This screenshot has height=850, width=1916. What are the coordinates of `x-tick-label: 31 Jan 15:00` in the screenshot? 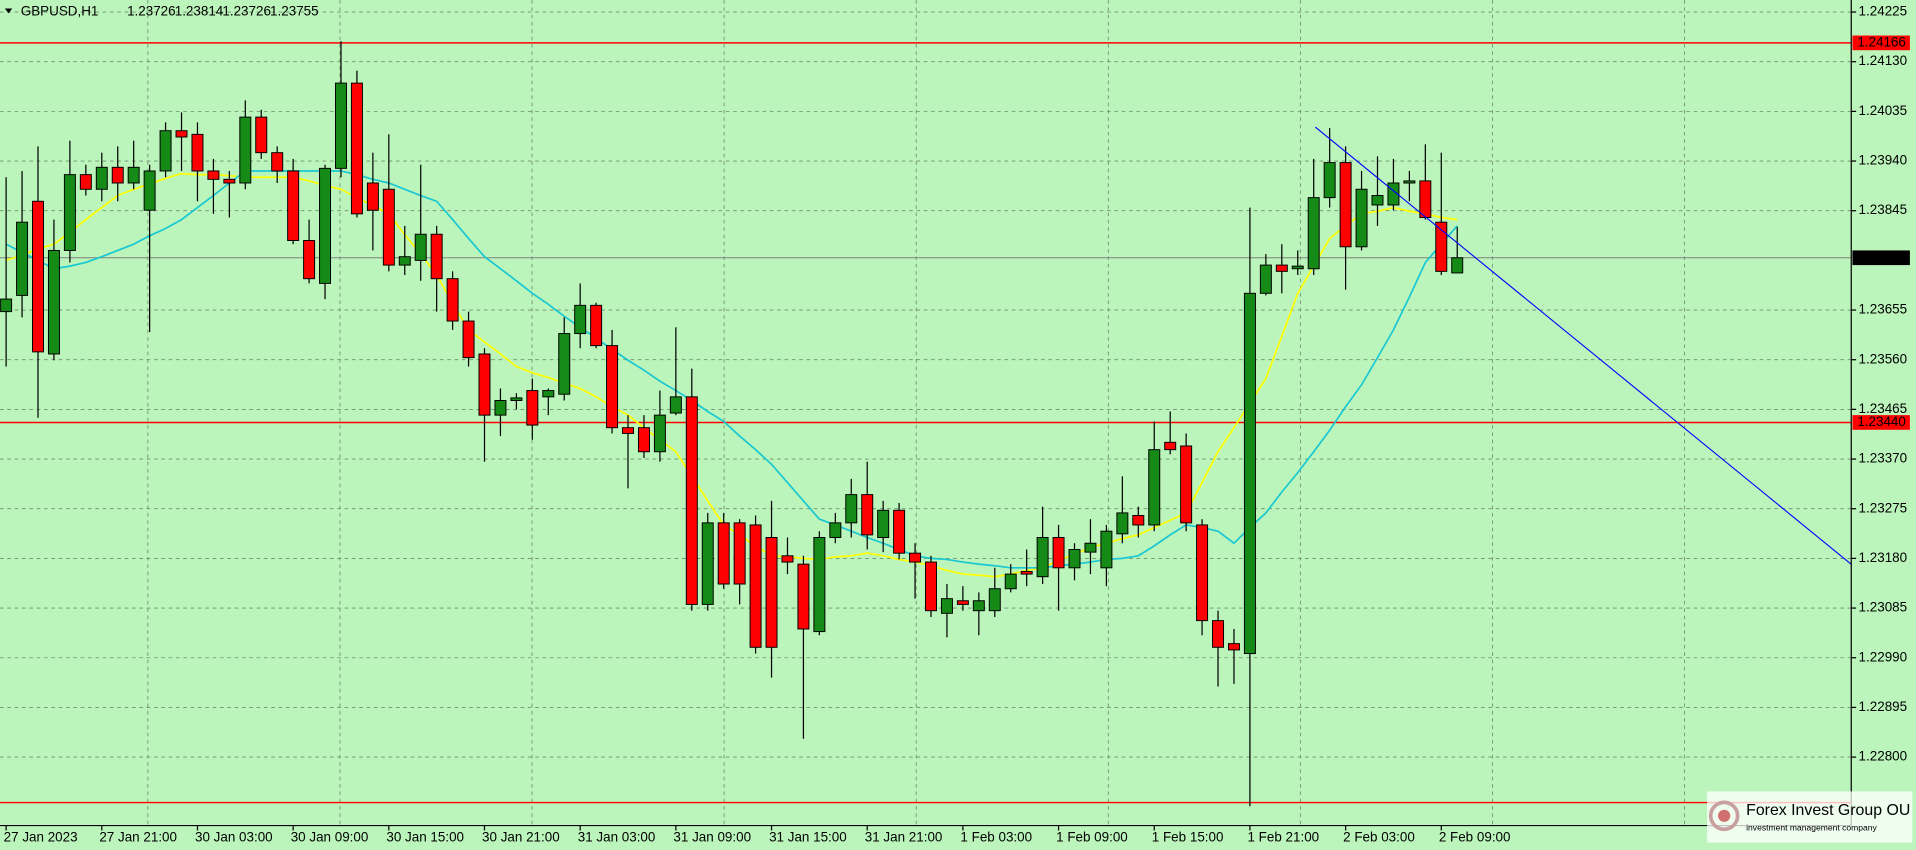 It's located at (808, 836).